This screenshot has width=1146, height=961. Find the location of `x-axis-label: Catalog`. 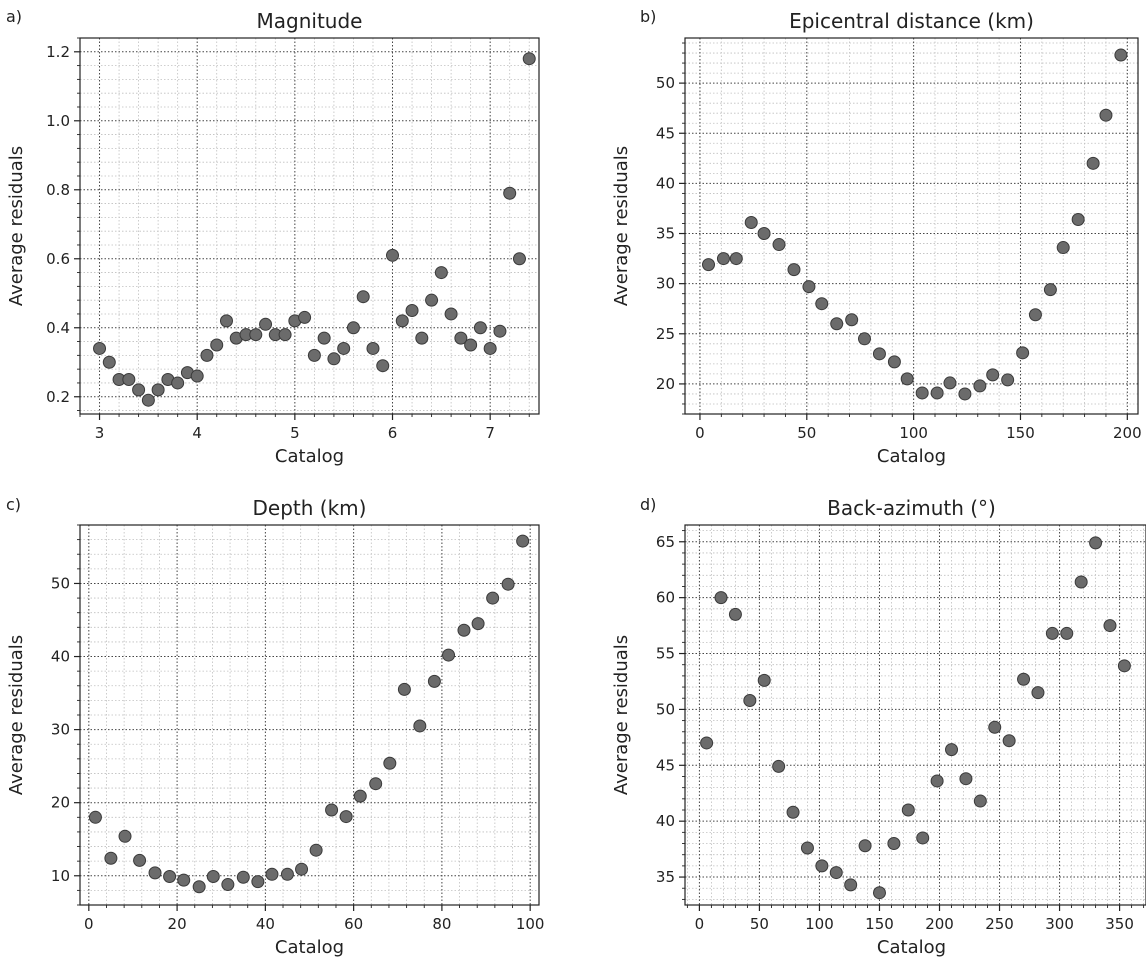

x-axis-label: Catalog is located at coordinates (911, 947).